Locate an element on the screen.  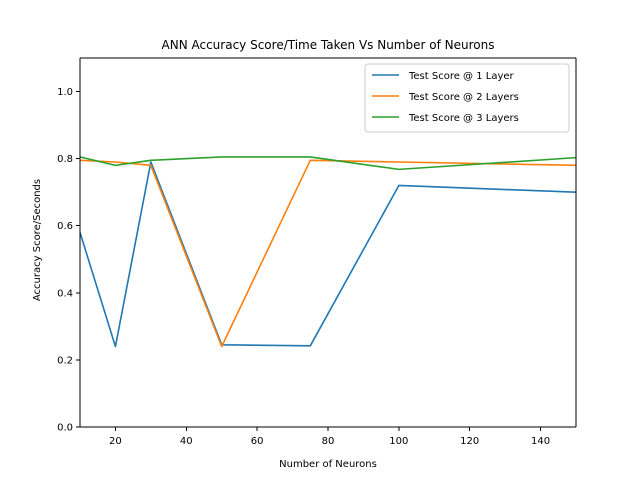
legend-label: Test Score @ 3 Layers is located at coordinates (463, 118).